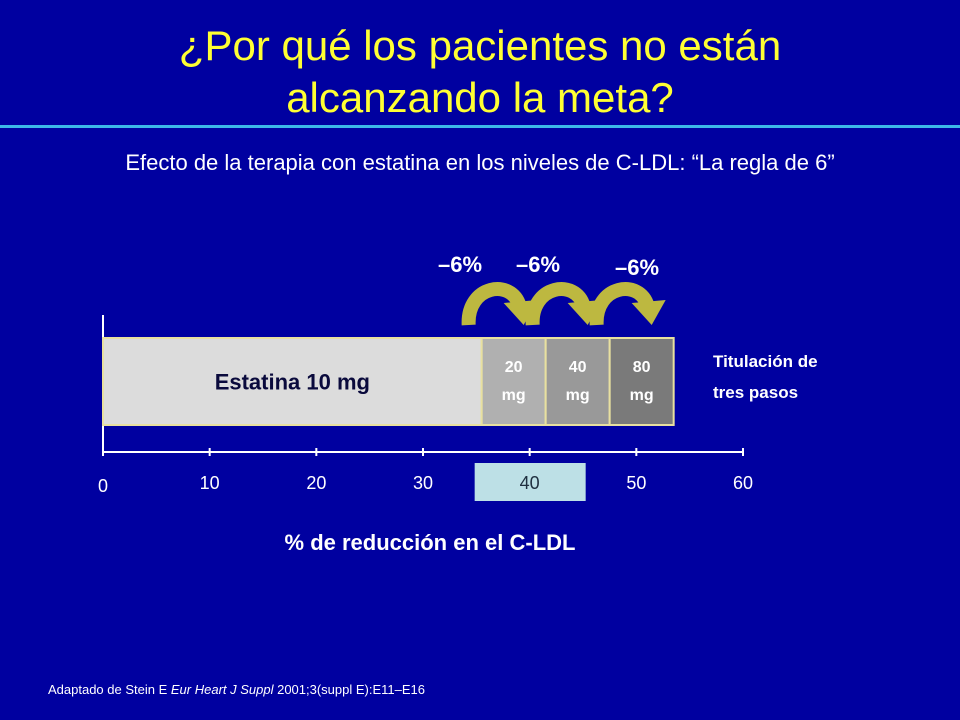 This screenshot has width=960, height=720. I want to click on x-tick-label: 0, so click(103, 486).